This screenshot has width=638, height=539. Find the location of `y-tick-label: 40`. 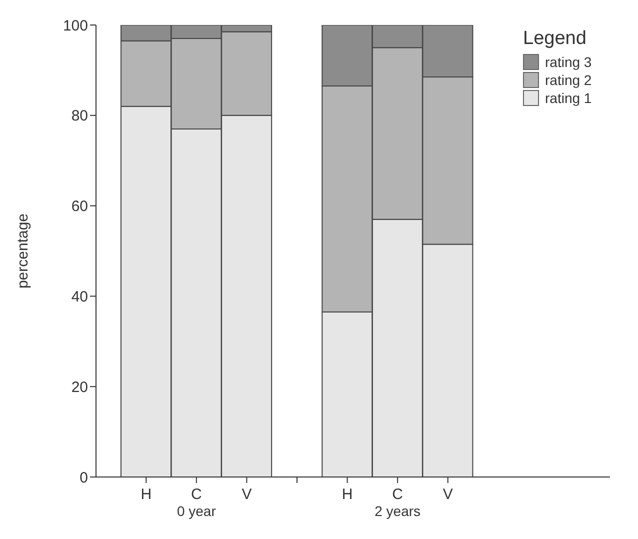

y-tick-label: 40 is located at coordinates (79, 297).